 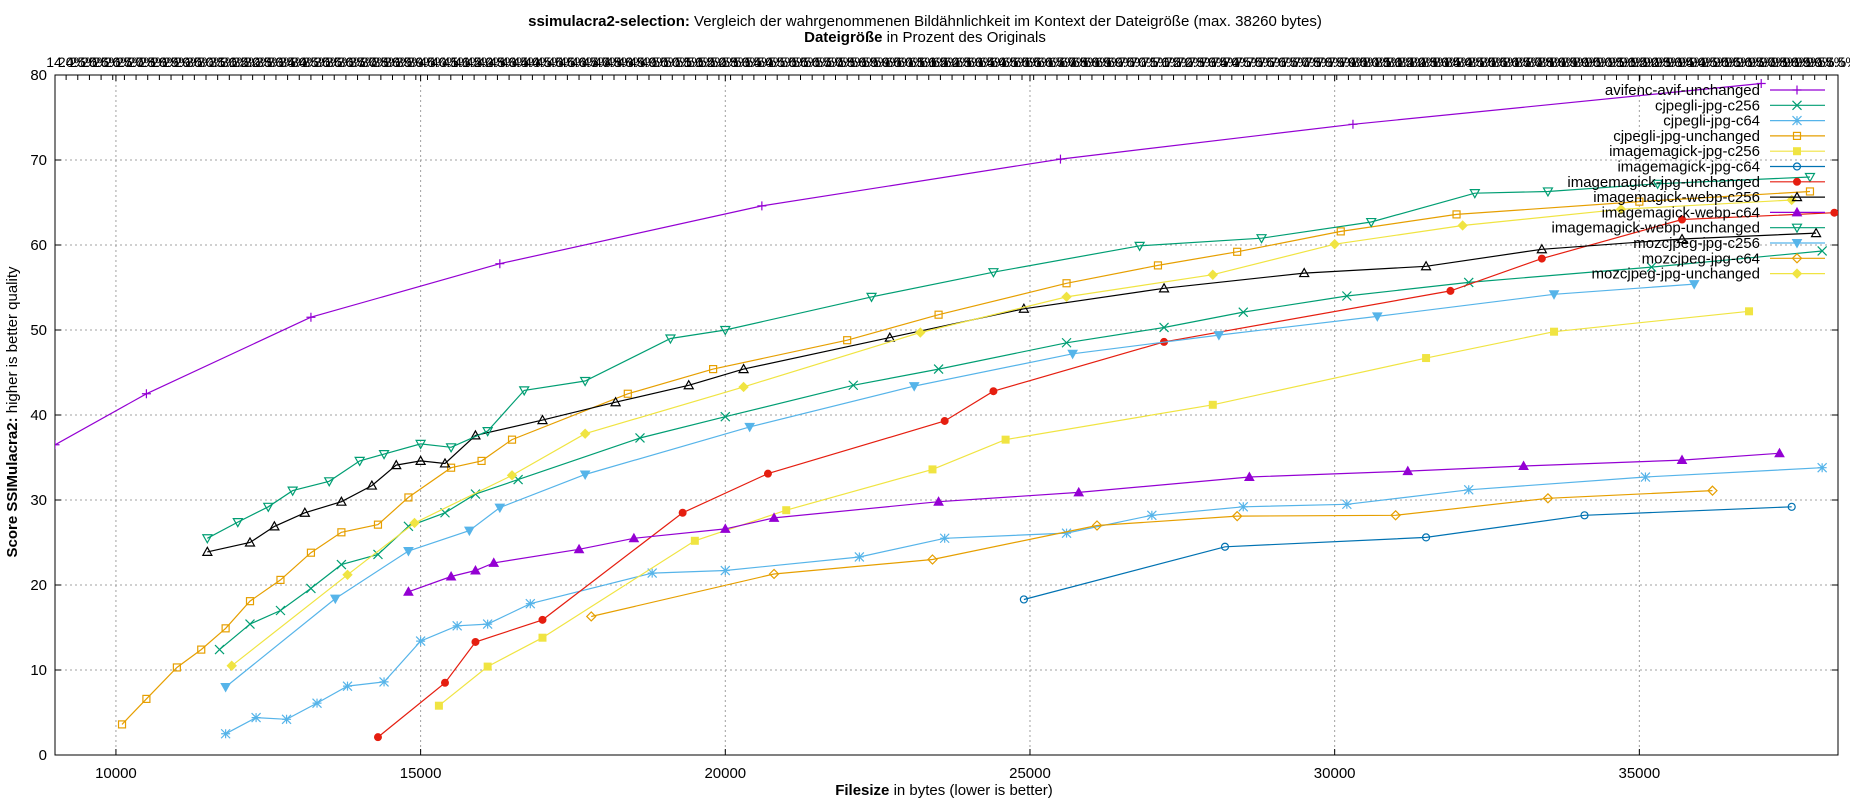 I want to click on top-tick-label: 95.0%, so click(x=1722, y=62).